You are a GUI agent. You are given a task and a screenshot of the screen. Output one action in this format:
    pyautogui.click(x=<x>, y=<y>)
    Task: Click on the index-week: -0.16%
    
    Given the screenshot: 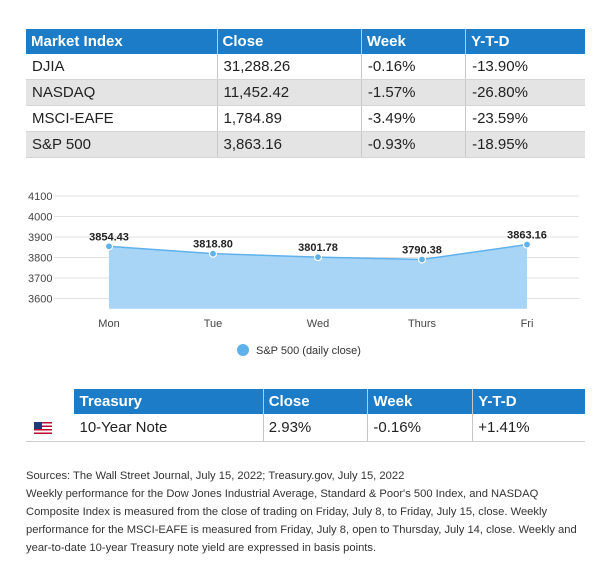 What is the action you would take?
    pyautogui.click(x=414, y=67)
    